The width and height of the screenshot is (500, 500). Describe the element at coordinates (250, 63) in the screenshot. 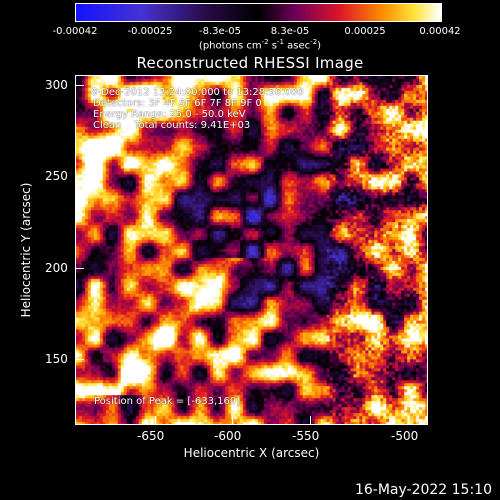

I see `plot-title: Reconstructed RHESSI Image` at that location.